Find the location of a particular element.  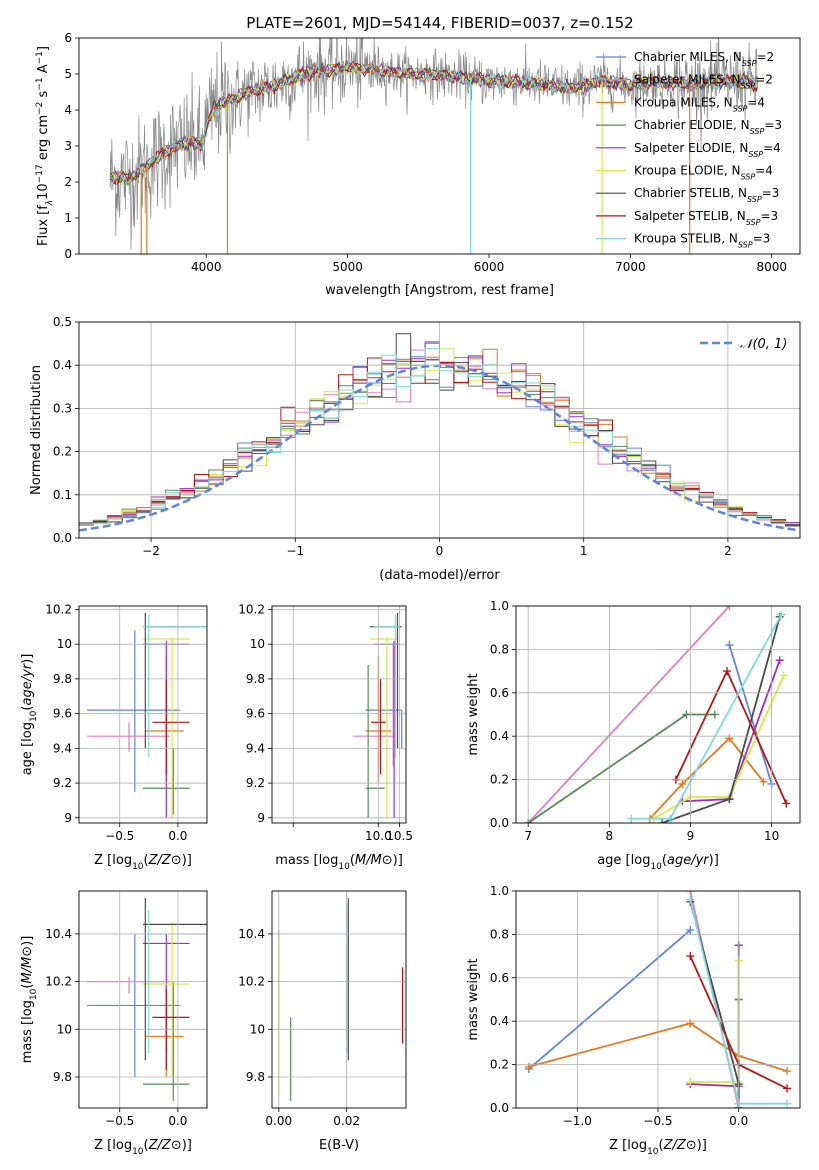

legend-nssp: =2 is located at coordinates (764, 80).